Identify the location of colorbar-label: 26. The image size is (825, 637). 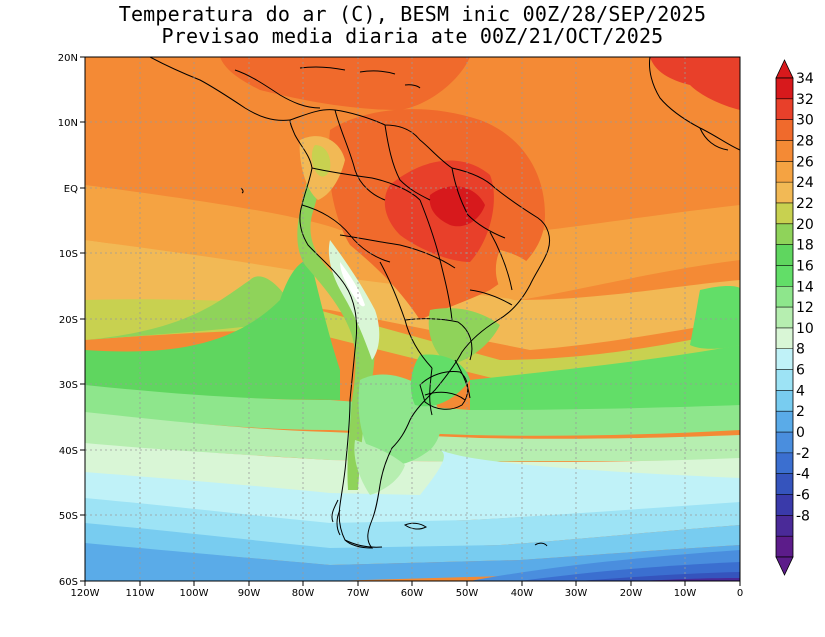
(805, 162).